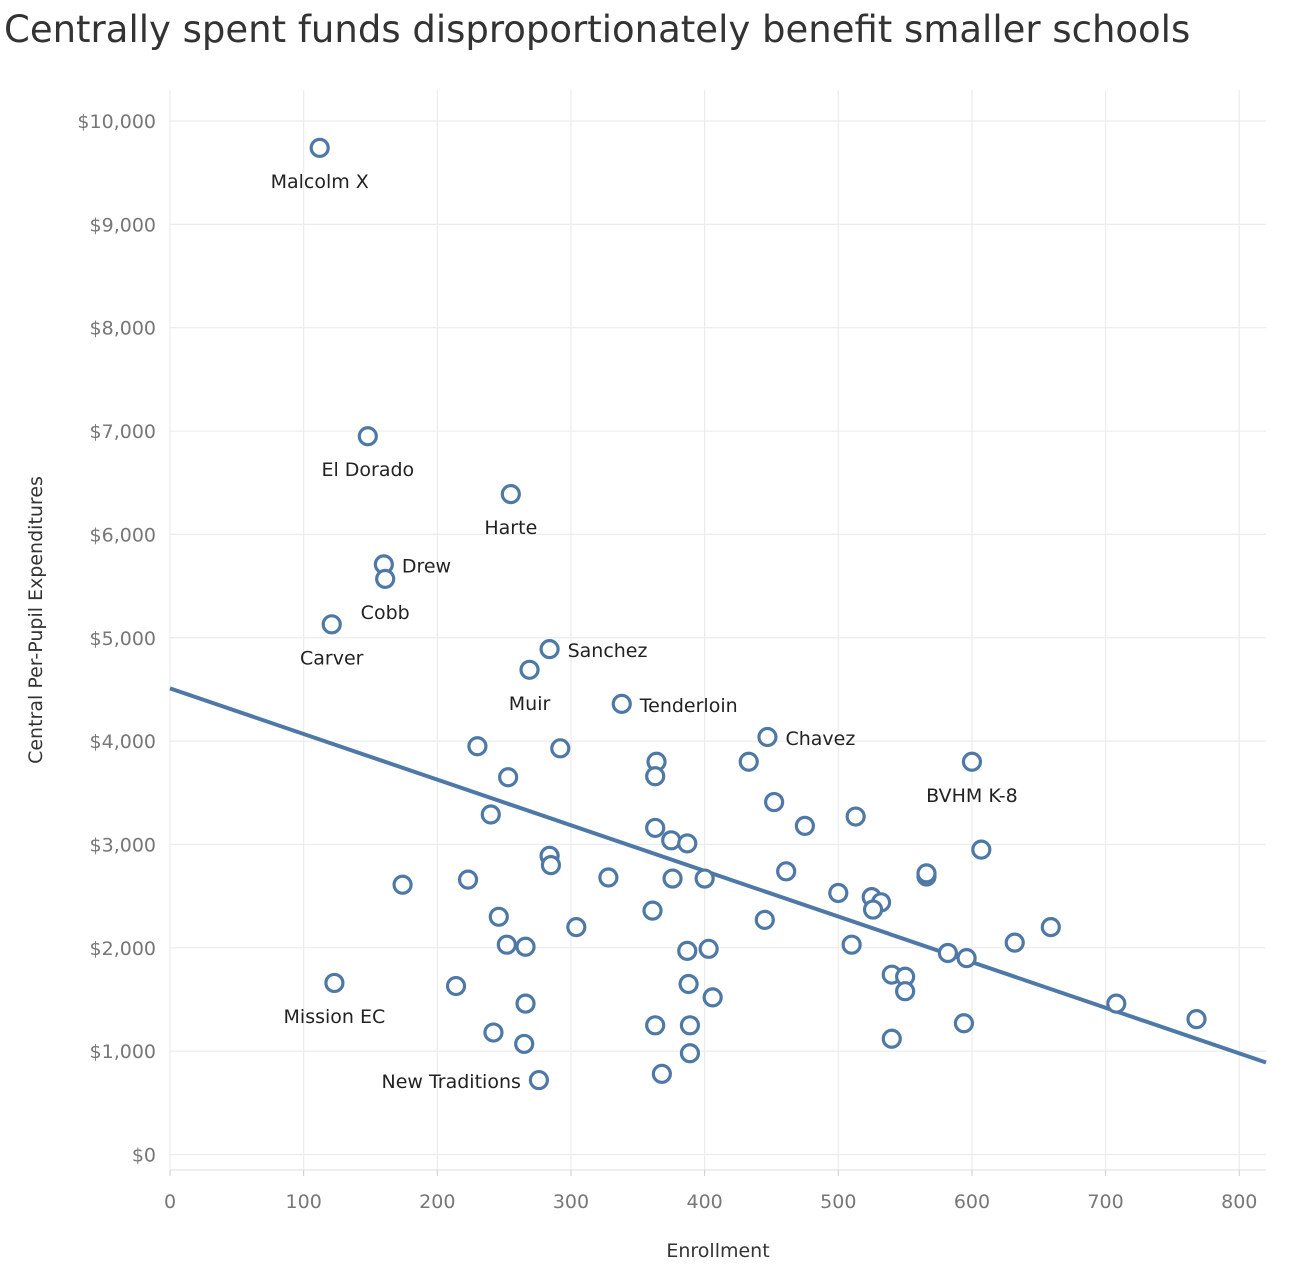 This screenshot has height=1278, width=1310. I want to click on point-label: Sanchez, so click(608, 651).